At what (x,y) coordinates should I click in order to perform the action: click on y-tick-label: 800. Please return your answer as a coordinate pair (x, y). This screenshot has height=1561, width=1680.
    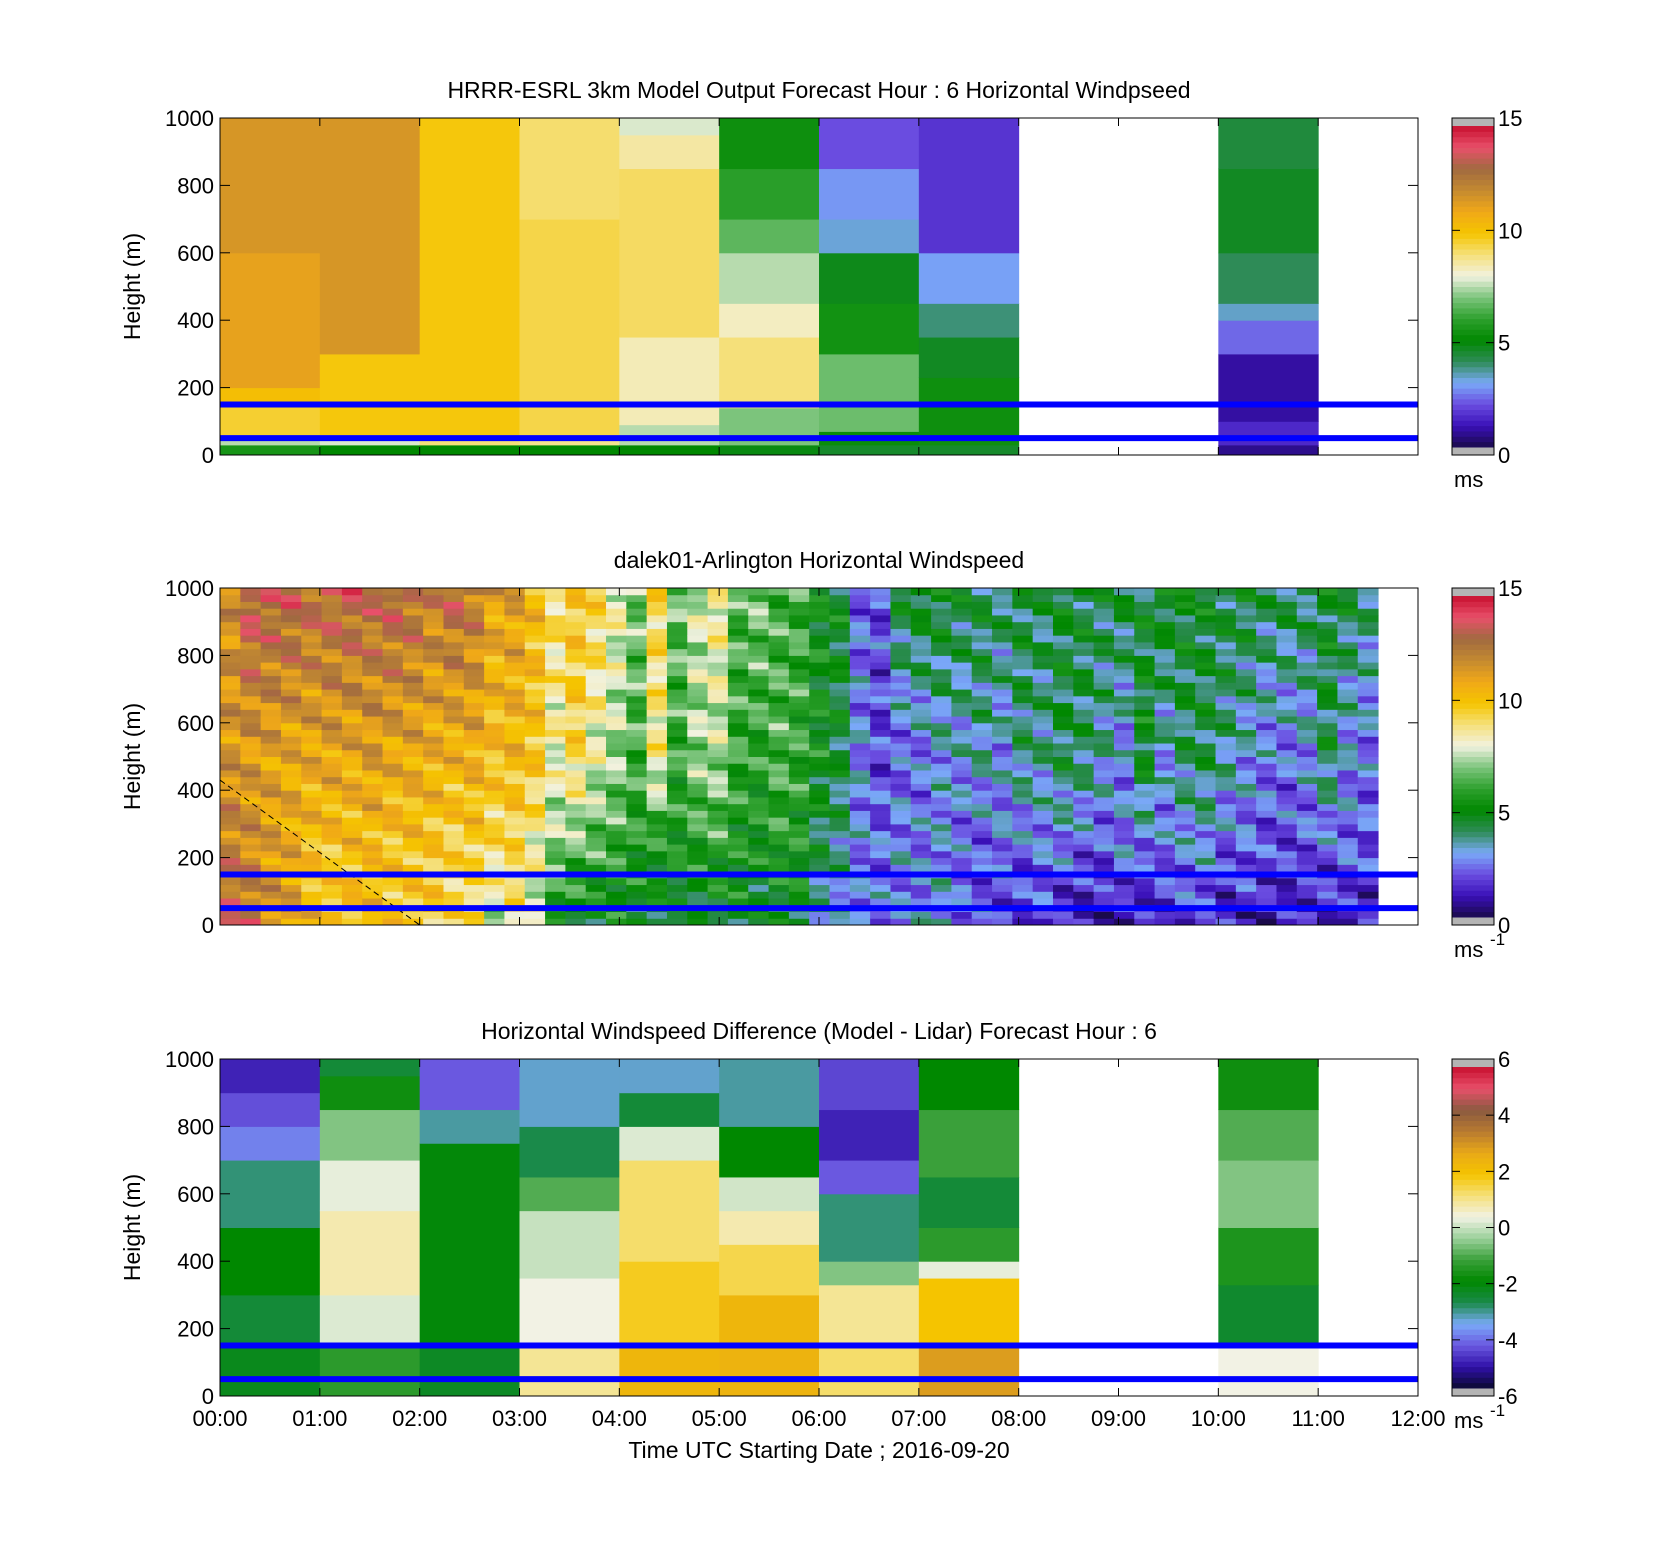
    Looking at the image, I should click on (195, 185).